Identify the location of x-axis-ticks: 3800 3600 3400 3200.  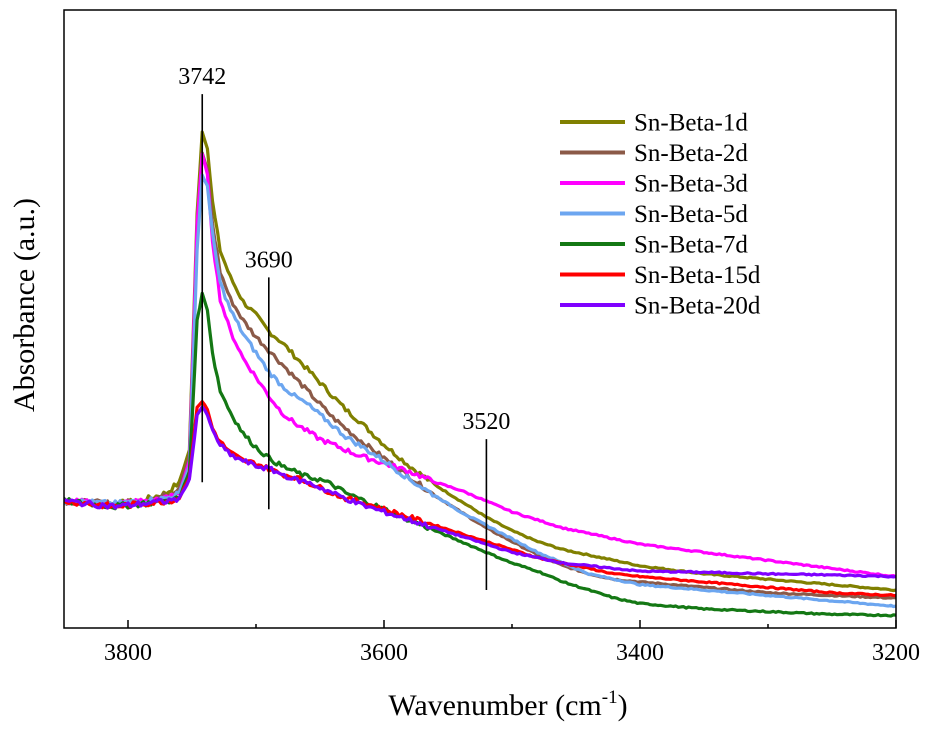
(512, 643).